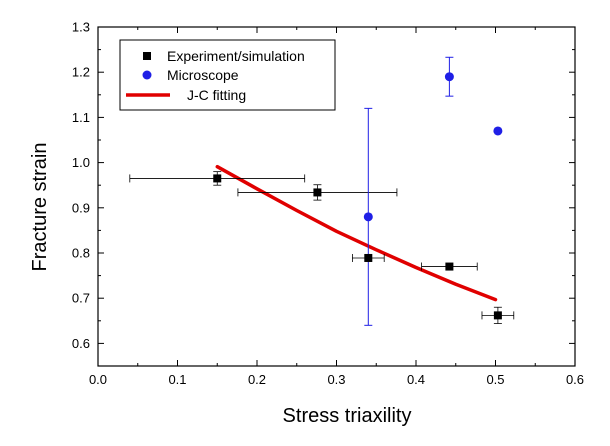 The height and width of the screenshot is (446, 610). I want to click on x-tick-label: 0.3, so click(336, 379).